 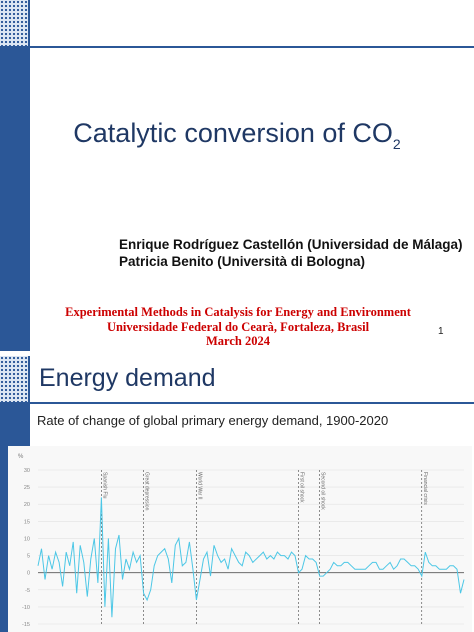 What do you see at coordinates (26, 625) in the screenshot?
I see `y-tick-label: -15` at bounding box center [26, 625].